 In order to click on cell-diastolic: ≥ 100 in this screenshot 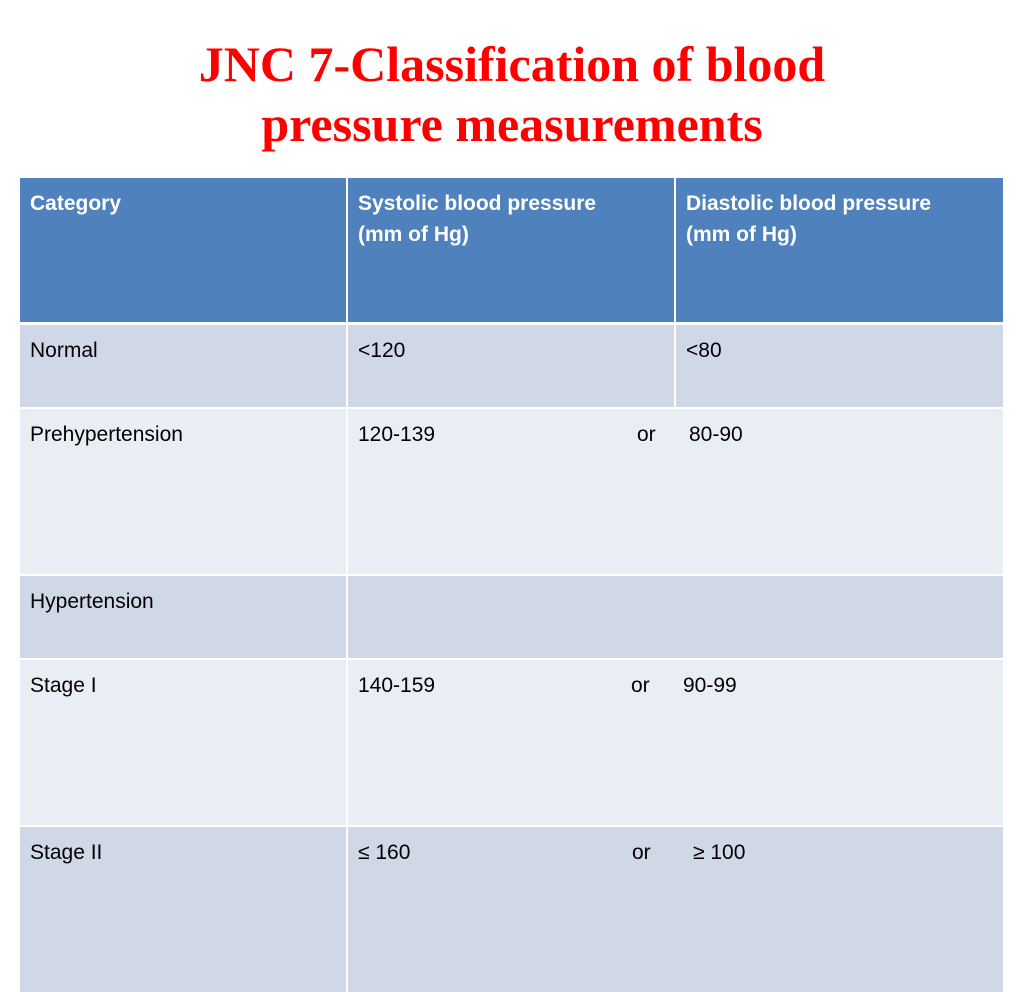, I will do `click(719, 852)`.